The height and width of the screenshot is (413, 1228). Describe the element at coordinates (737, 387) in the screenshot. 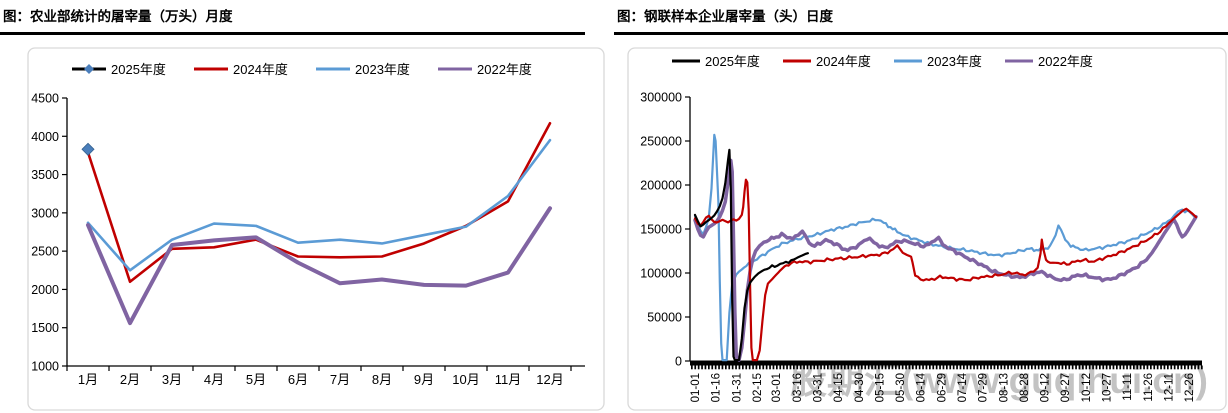

I see `x-axis-label: 01-31` at that location.